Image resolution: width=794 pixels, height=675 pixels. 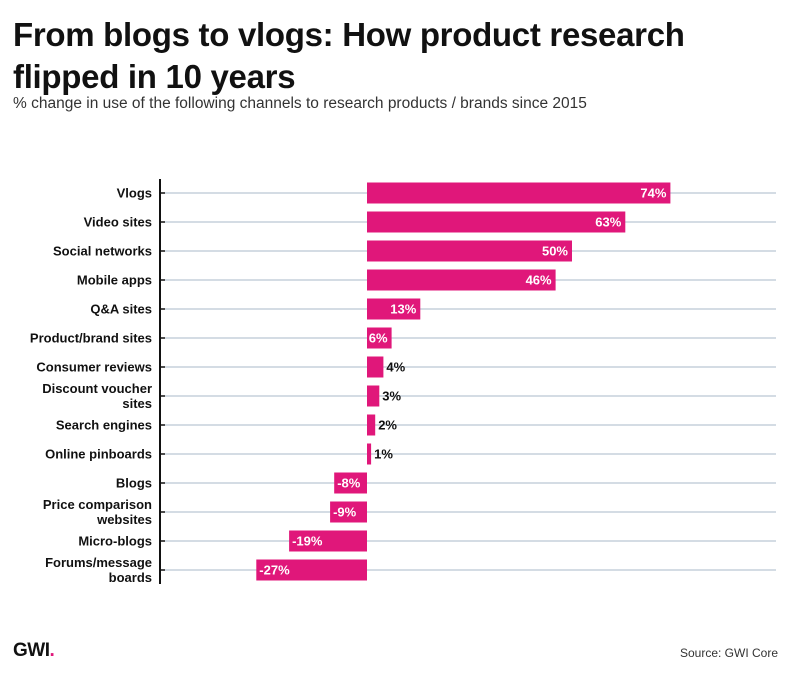 What do you see at coordinates (94, 367) in the screenshot?
I see `category-label: Consumer reviews` at bounding box center [94, 367].